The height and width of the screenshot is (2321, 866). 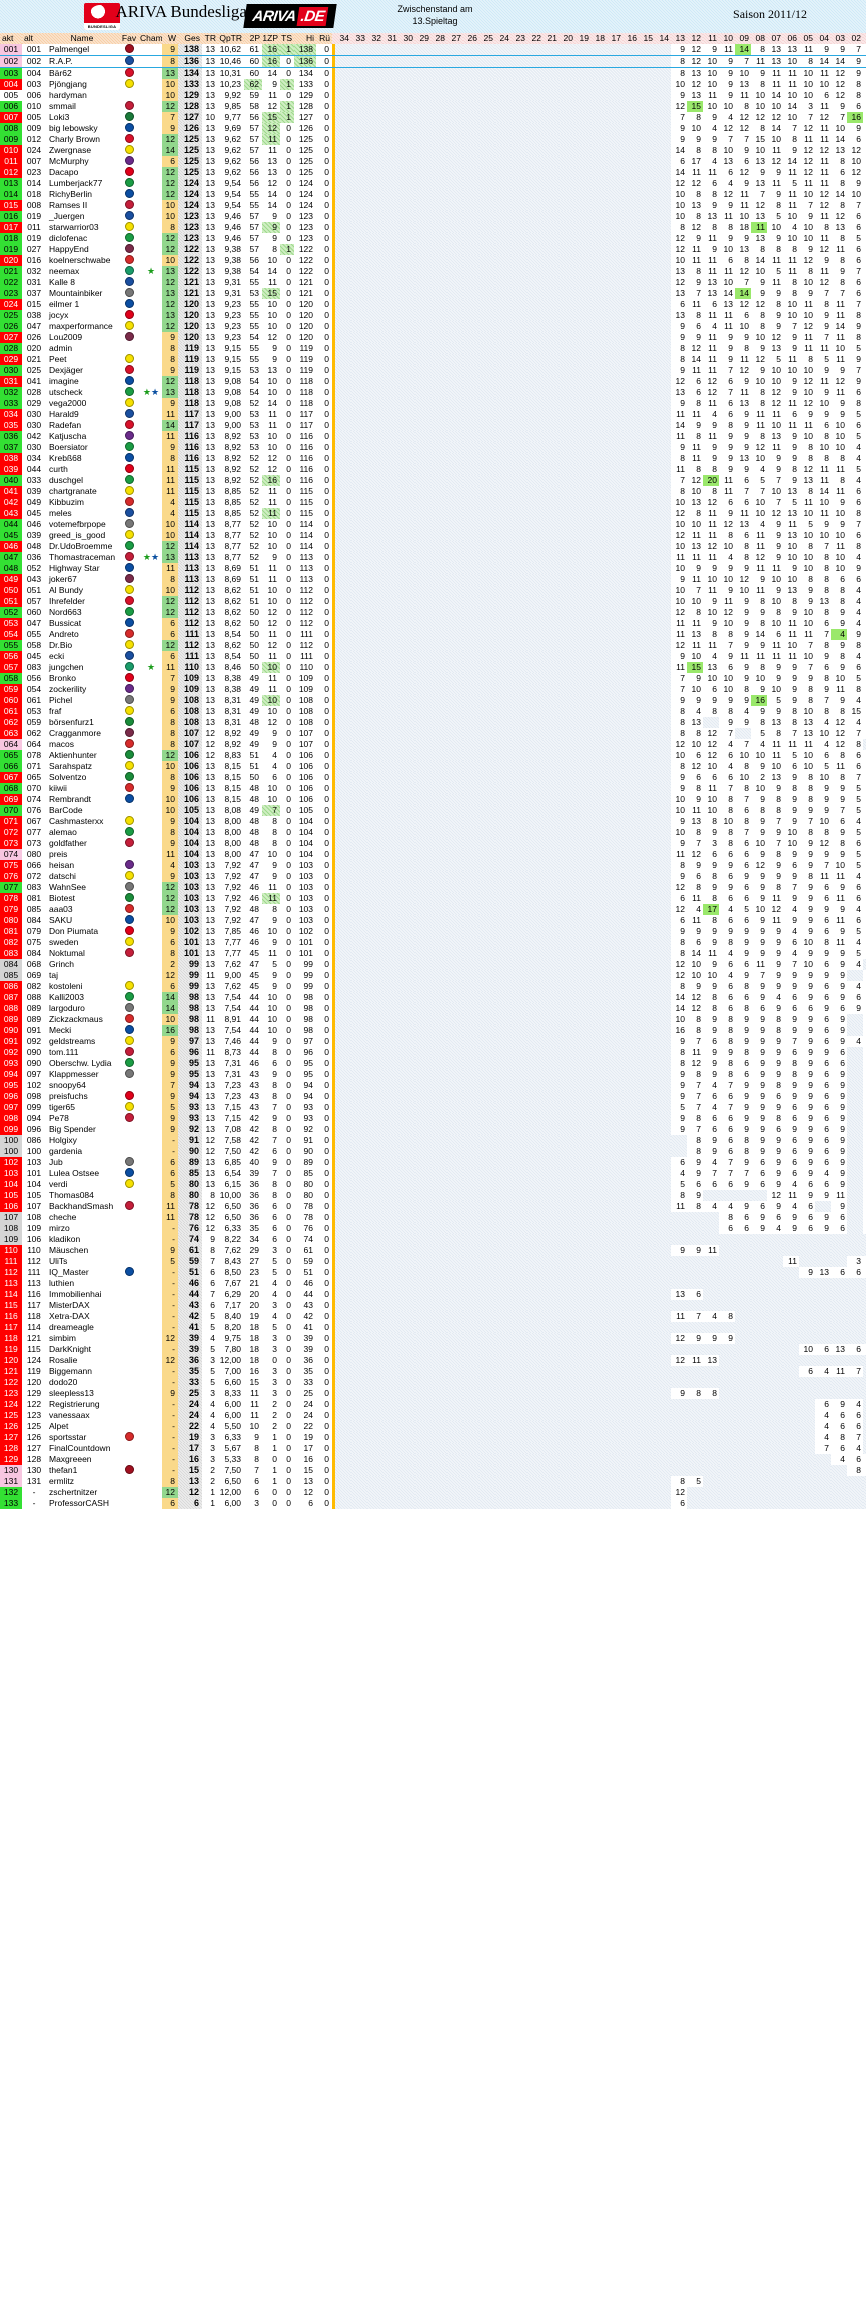 I want to click on player-name: HappyEnd, so click(x=69, y=249).